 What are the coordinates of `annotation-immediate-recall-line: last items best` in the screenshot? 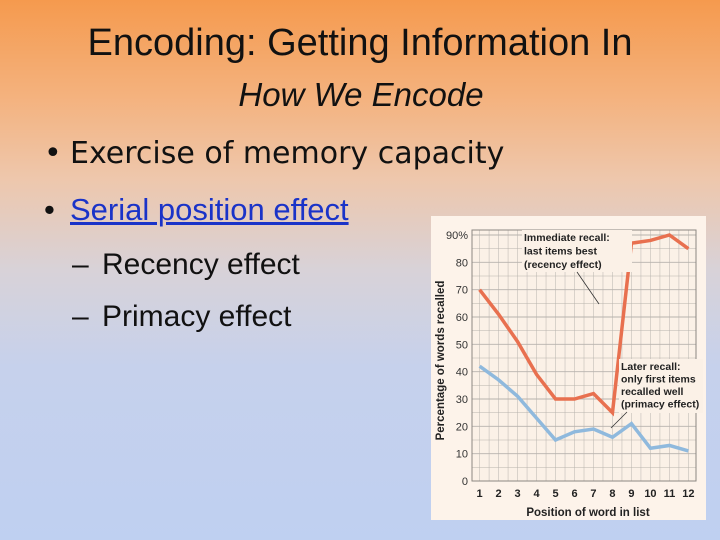 It's located at (560, 252).